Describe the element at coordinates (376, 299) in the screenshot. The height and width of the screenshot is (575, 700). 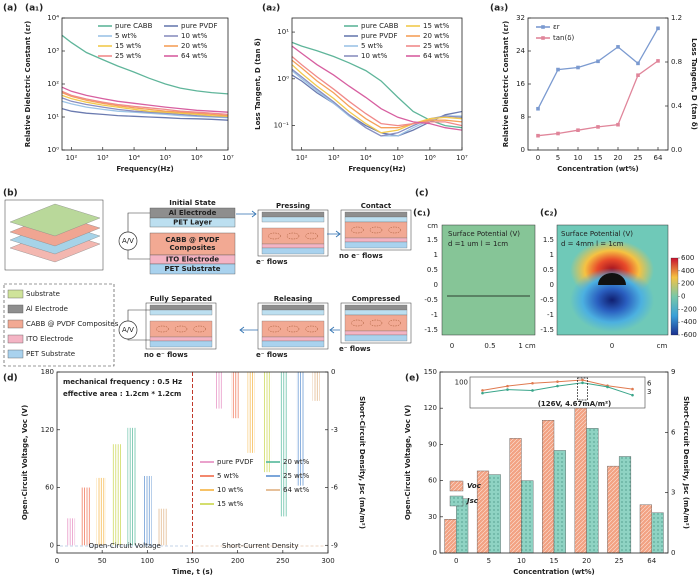
I see `state-name: Compressed` at that location.